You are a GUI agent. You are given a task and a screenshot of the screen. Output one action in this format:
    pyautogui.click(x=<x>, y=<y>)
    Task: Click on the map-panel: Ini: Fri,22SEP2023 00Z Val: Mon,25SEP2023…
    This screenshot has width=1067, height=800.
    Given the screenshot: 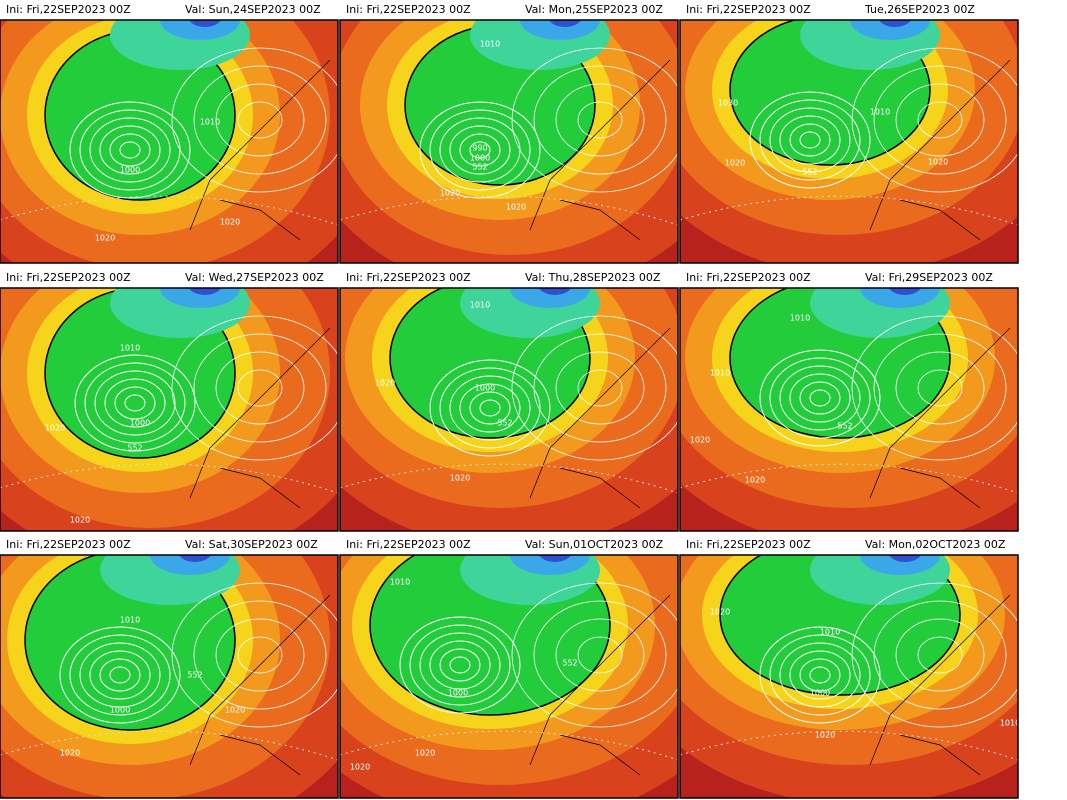 What is the action you would take?
    pyautogui.click(x=509, y=133)
    